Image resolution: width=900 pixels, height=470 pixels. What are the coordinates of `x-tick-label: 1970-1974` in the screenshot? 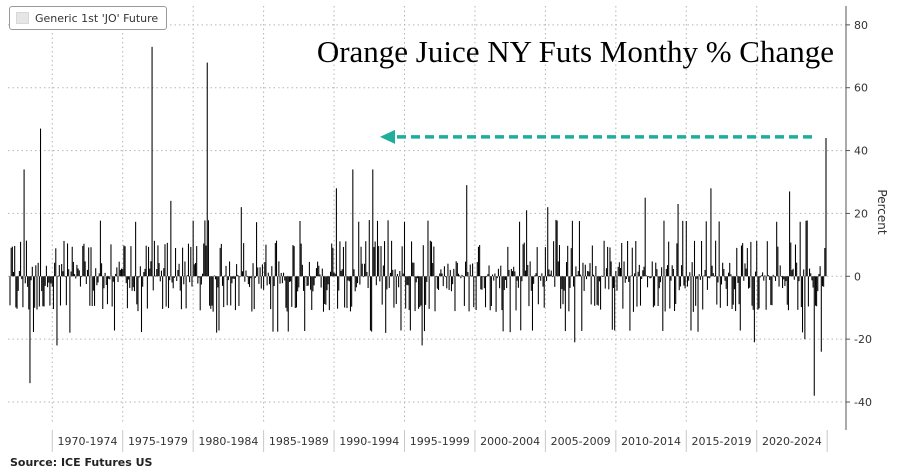 It's located at (88, 441).